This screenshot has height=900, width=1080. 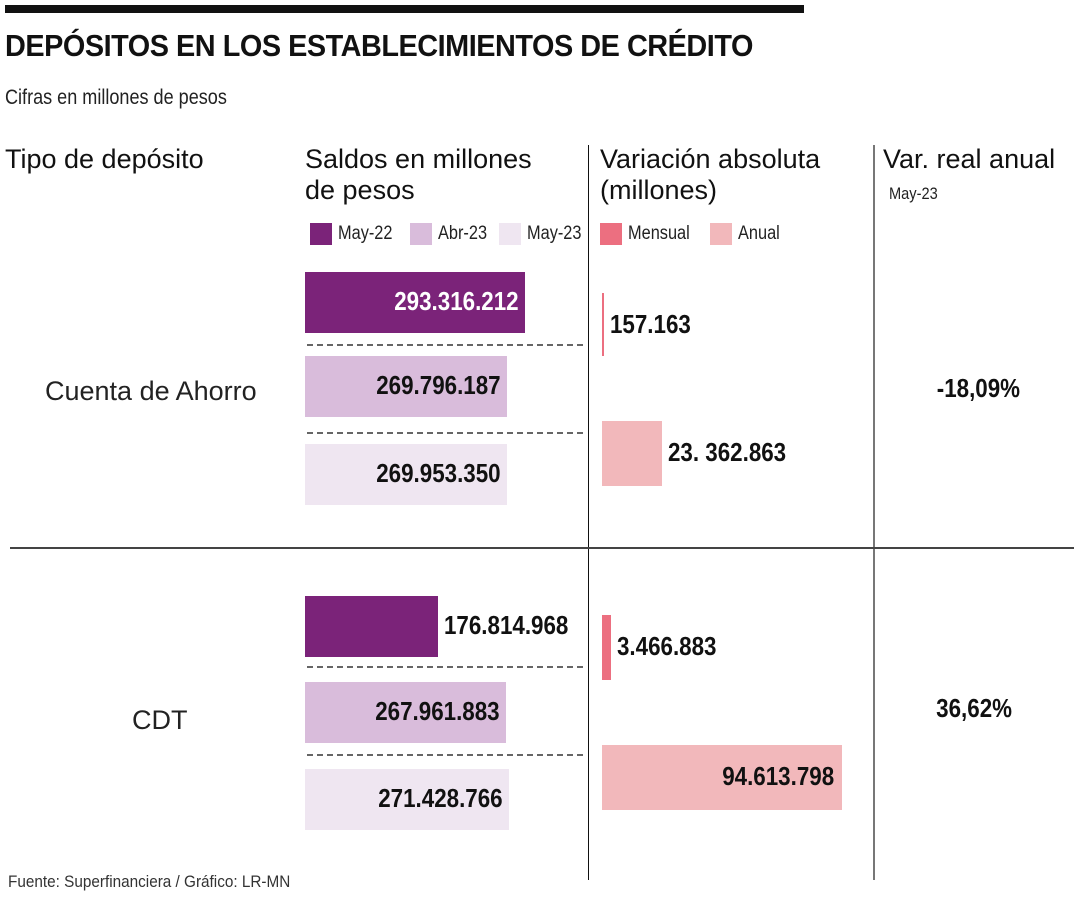 I want to click on legend-label: May-23, so click(x=554, y=233).